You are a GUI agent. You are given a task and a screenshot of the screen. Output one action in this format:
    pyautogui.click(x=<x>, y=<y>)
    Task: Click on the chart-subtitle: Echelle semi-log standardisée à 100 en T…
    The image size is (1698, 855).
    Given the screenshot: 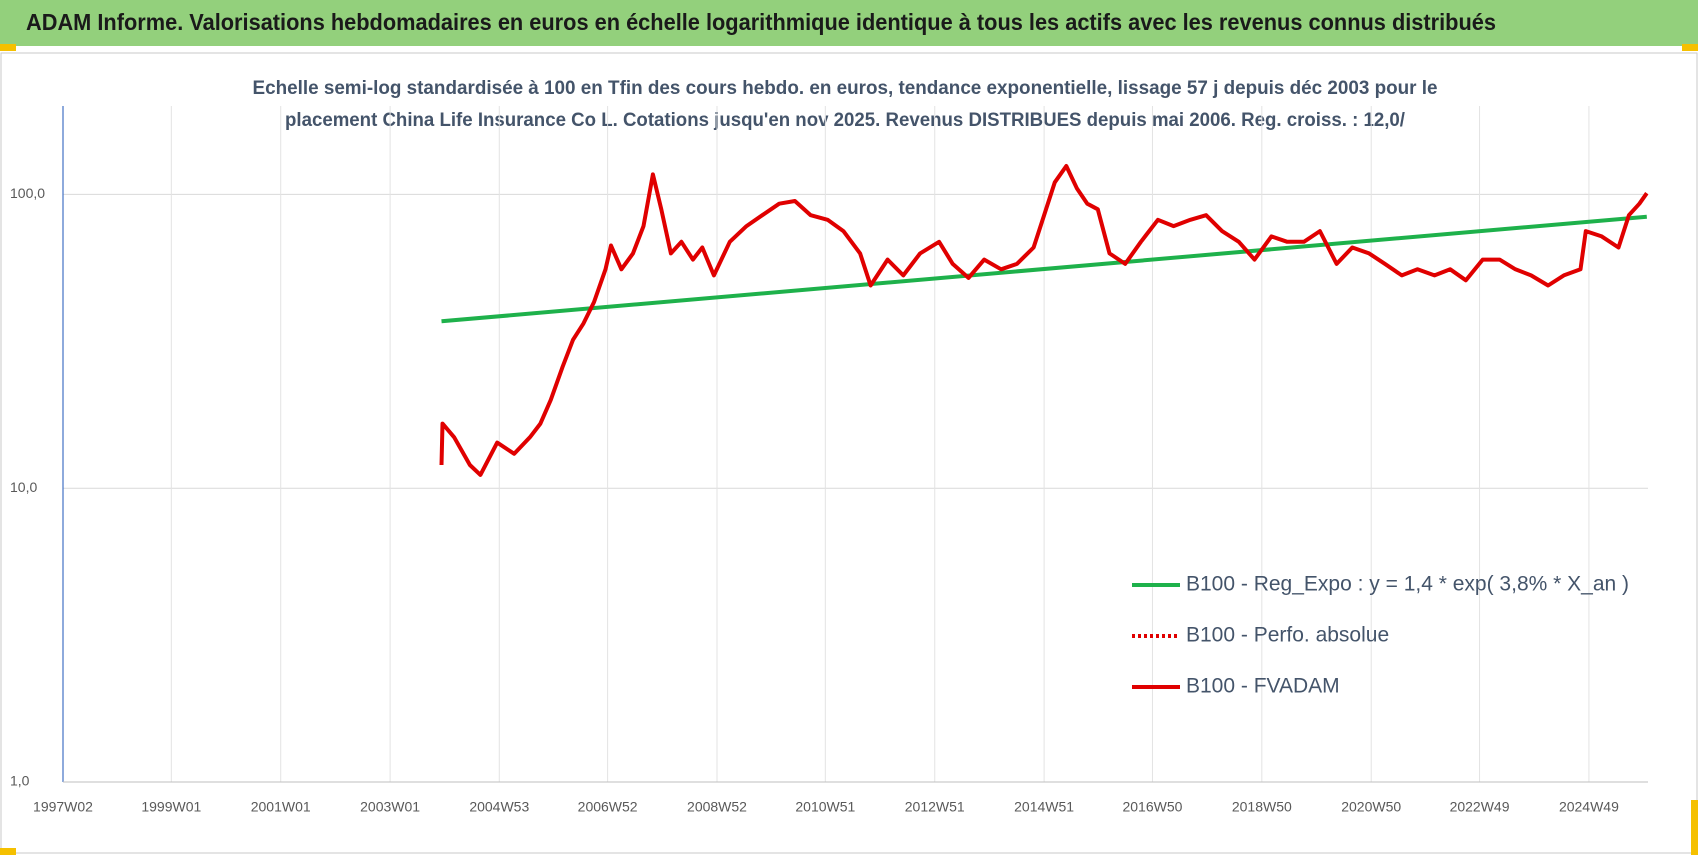 What is the action you would take?
    pyautogui.click(x=845, y=88)
    